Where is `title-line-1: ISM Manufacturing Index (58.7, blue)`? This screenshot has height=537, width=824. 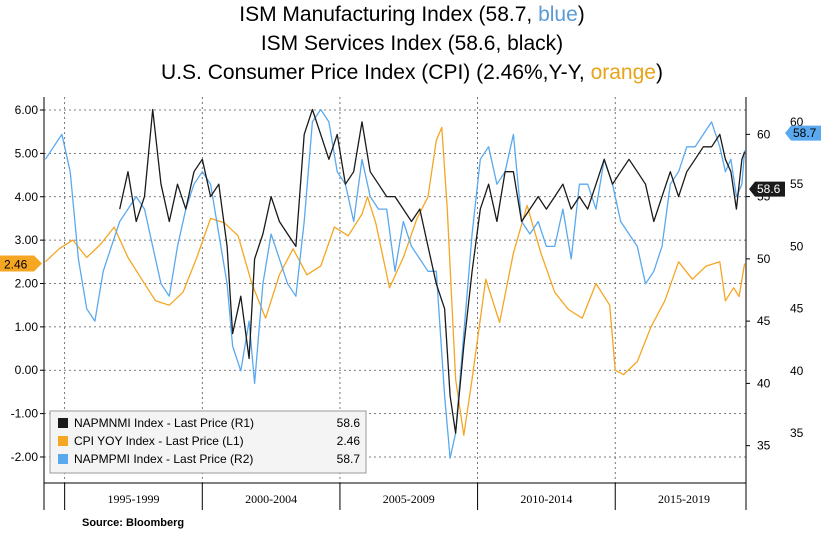 title-line-1: ISM Manufacturing Index (58.7, blue) is located at coordinates (412, 14).